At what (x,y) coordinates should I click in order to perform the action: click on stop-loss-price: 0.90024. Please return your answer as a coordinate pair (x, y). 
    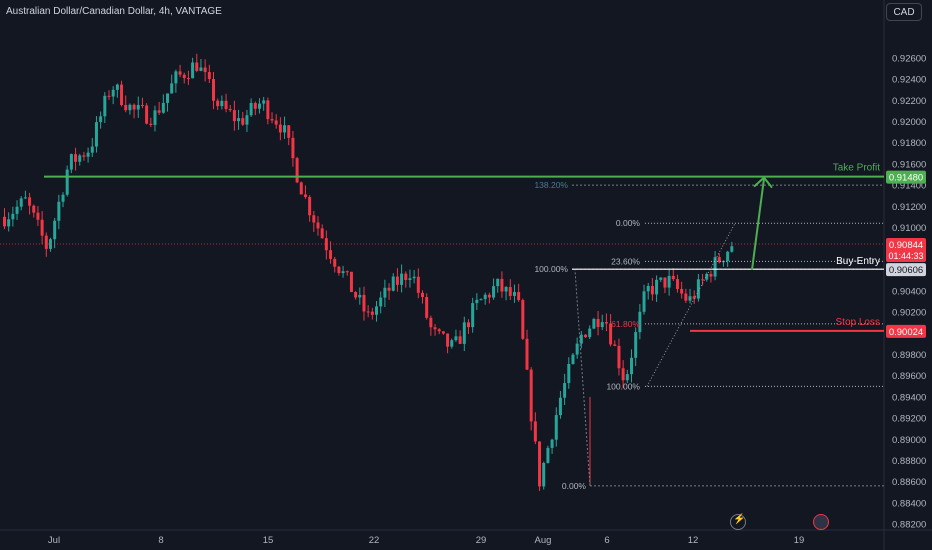
    Looking at the image, I should click on (906, 332).